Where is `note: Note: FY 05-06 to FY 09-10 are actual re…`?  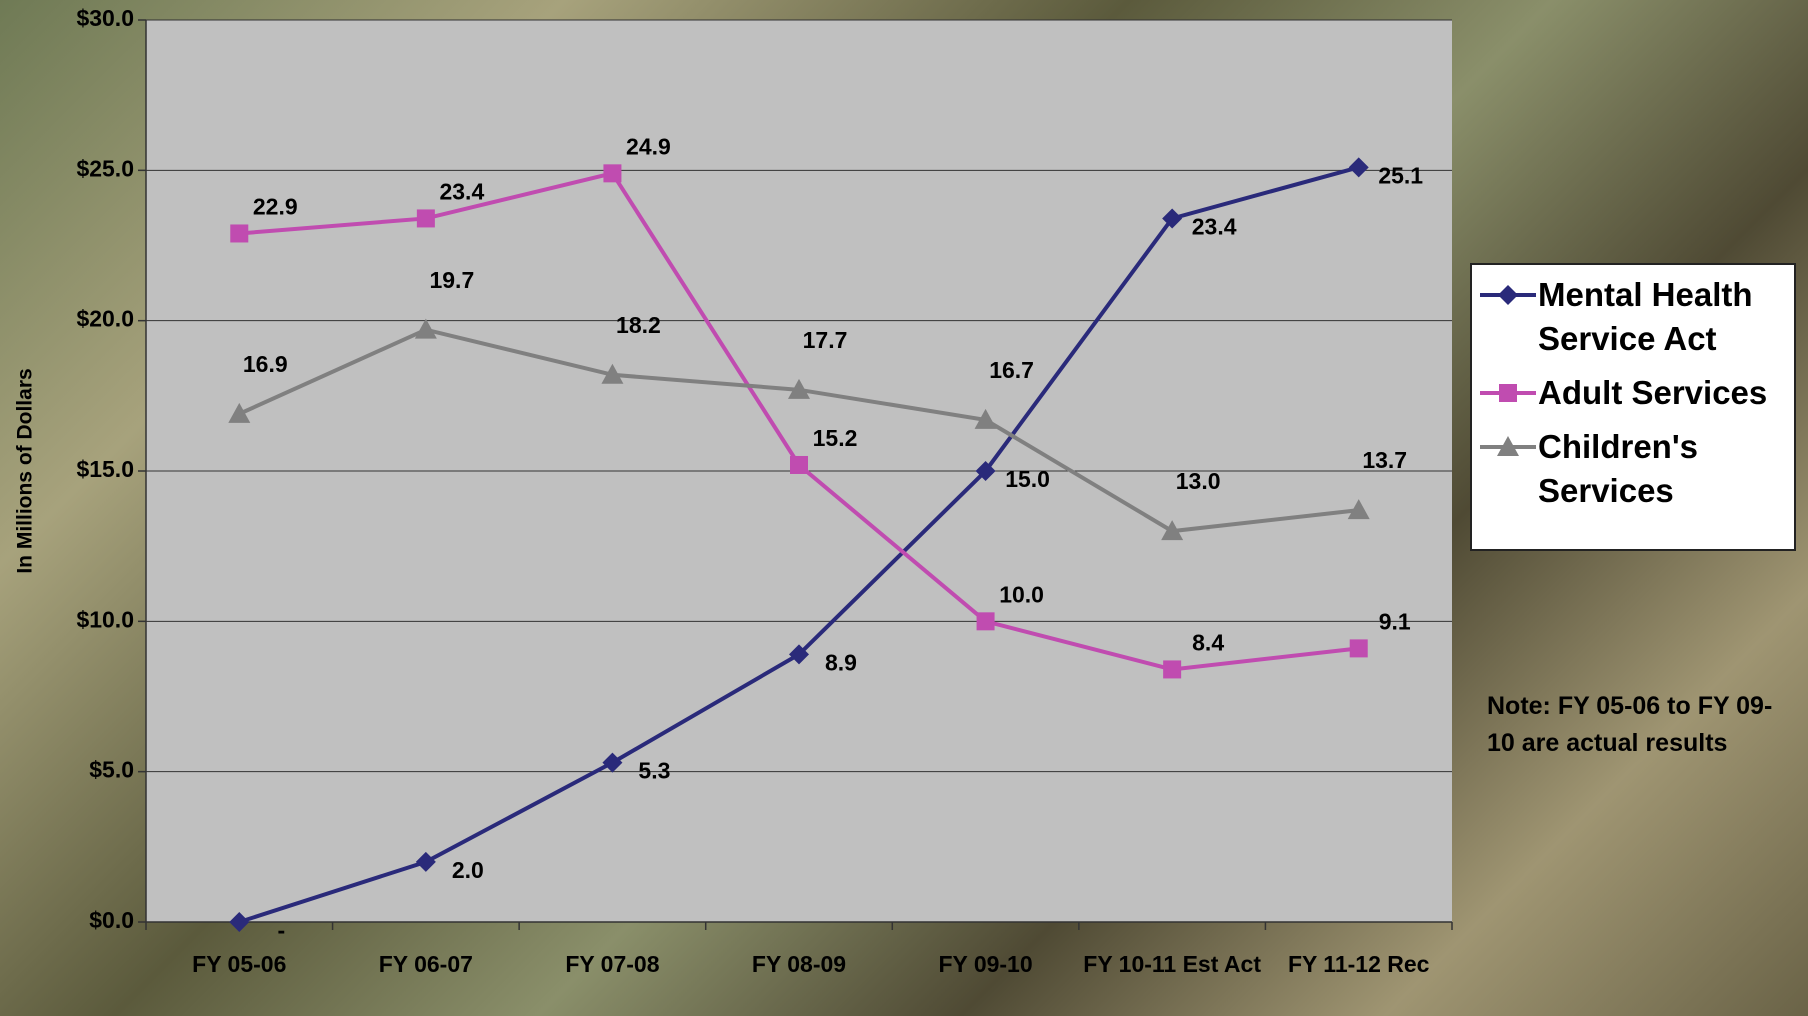
note: Note: FY 05-06 to FY 09-10 are actual re… is located at coordinates (1630, 724).